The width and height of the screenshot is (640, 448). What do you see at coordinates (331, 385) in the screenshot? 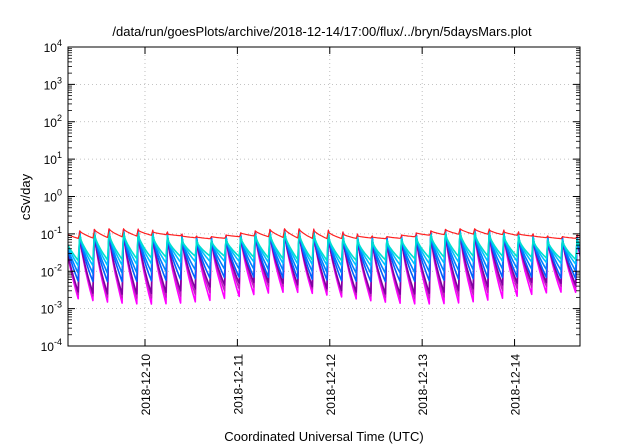
I see `x-tick-label: 2018-12-12` at bounding box center [331, 385].